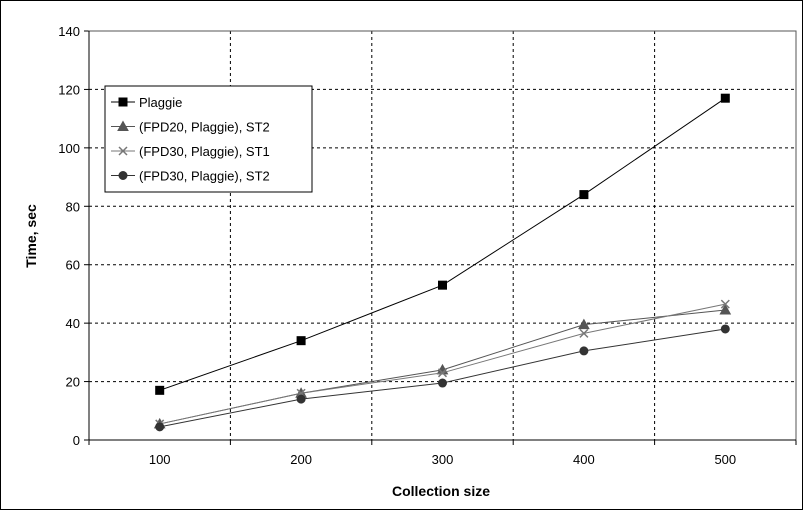 This screenshot has height=510, width=803. What do you see at coordinates (31, 236) in the screenshot?
I see `y-axis-title: Time, sec` at bounding box center [31, 236].